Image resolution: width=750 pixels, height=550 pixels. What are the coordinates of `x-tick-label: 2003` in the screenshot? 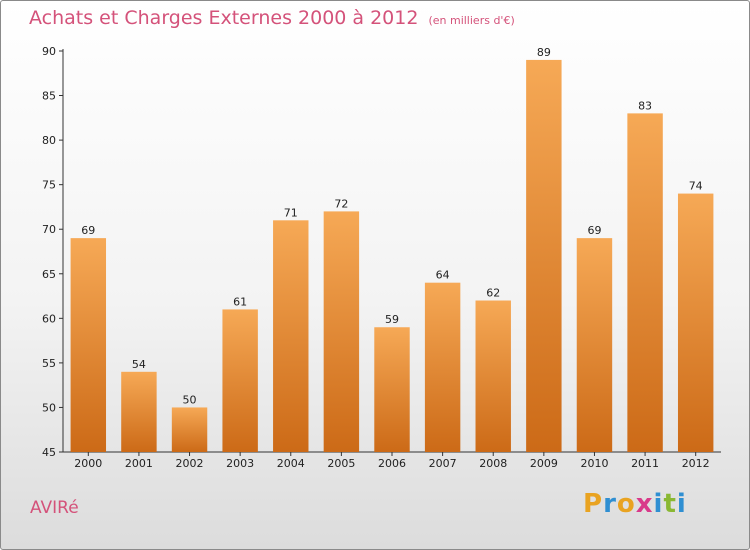 It's located at (240, 463).